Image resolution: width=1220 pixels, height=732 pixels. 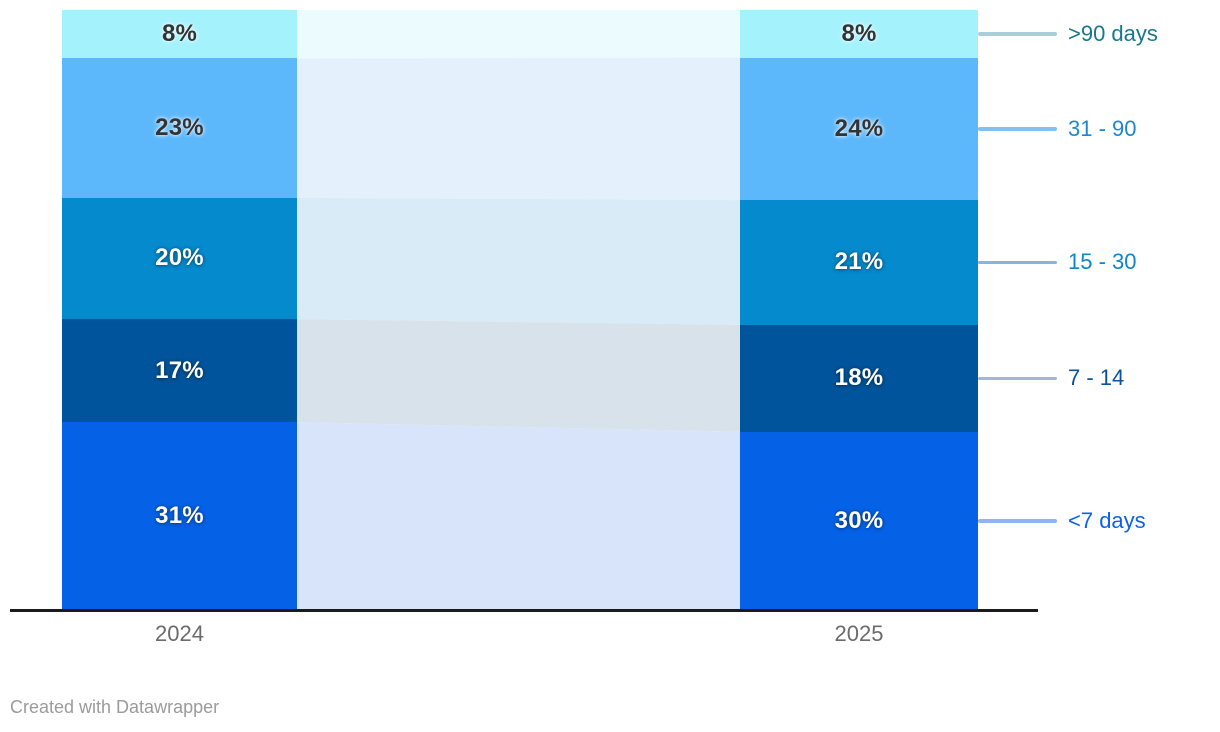 I want to click on segment-lt-7-days-2025: 30%, so click(x=859, y=520).